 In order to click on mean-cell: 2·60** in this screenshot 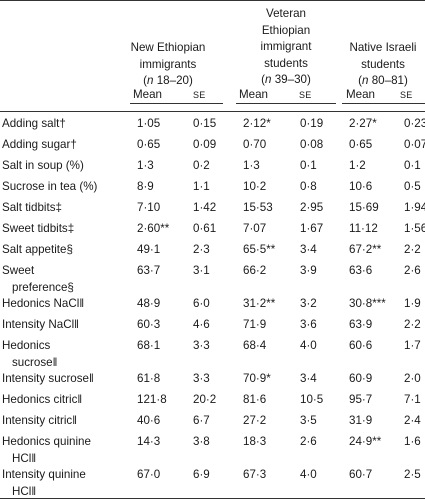, I will do `click(153, 229)`.